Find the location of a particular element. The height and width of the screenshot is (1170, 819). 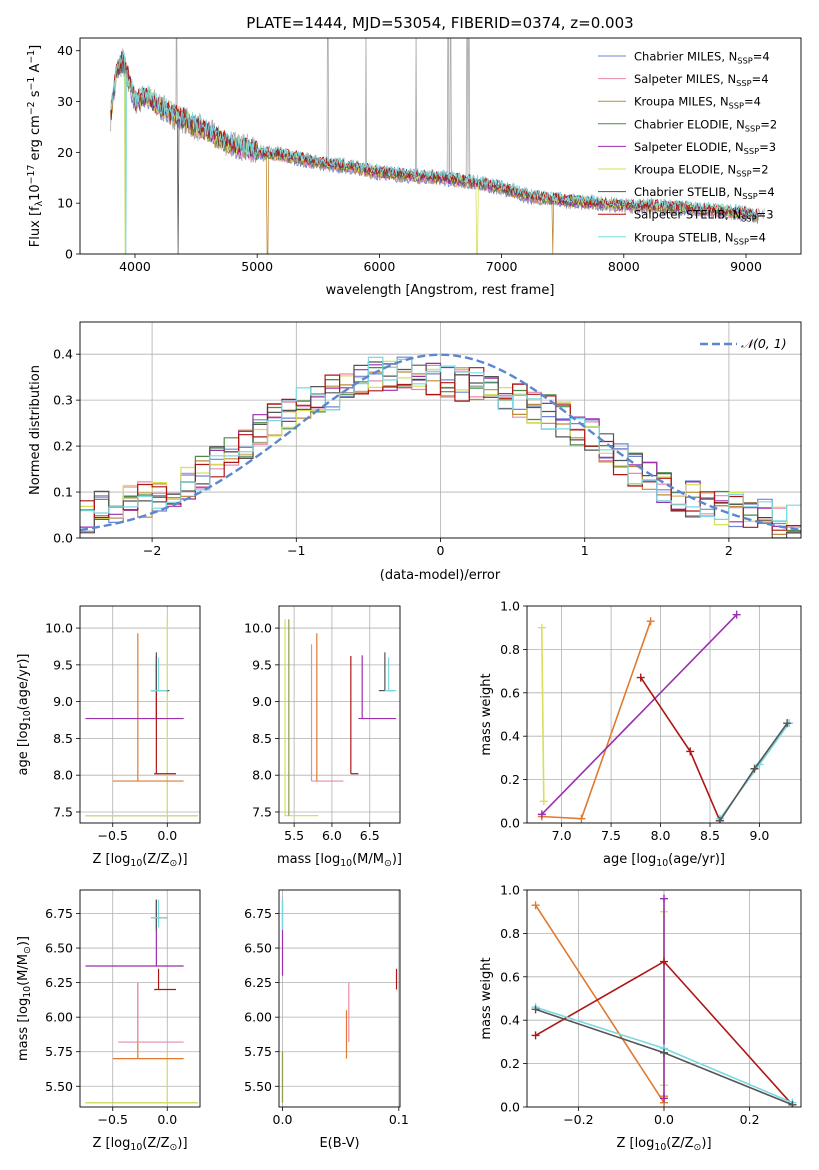

y-tick-label: 40 is located at coordinates (65, 50).